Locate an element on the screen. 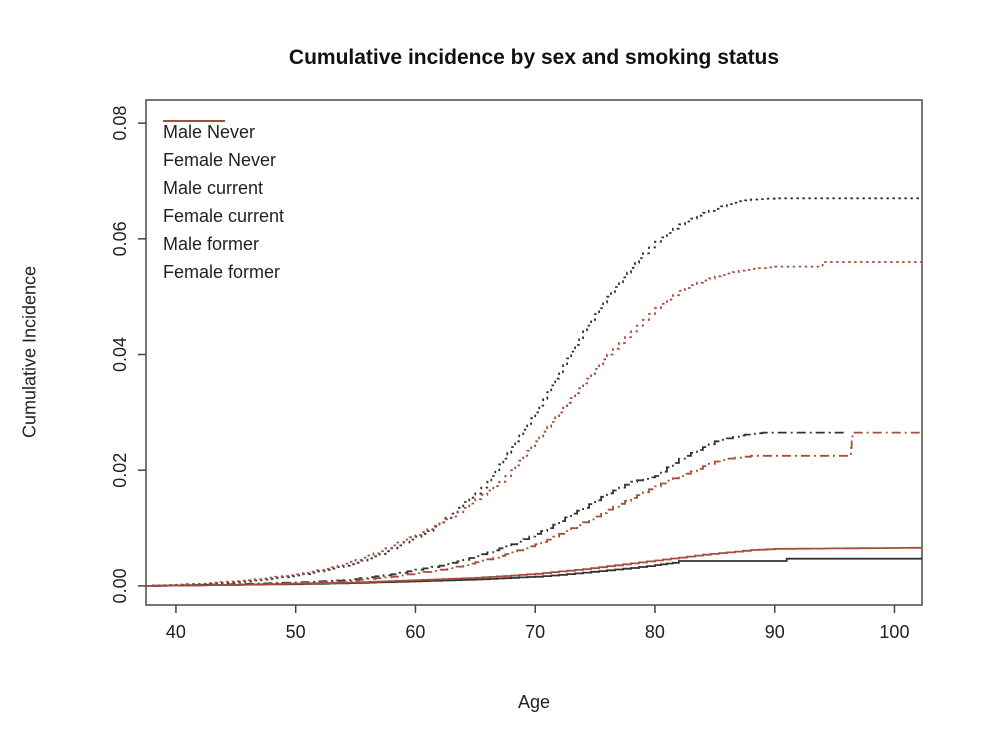 This screenshot has height=753, width=985. legend-label: Female former is located at coordinates (222, 271).